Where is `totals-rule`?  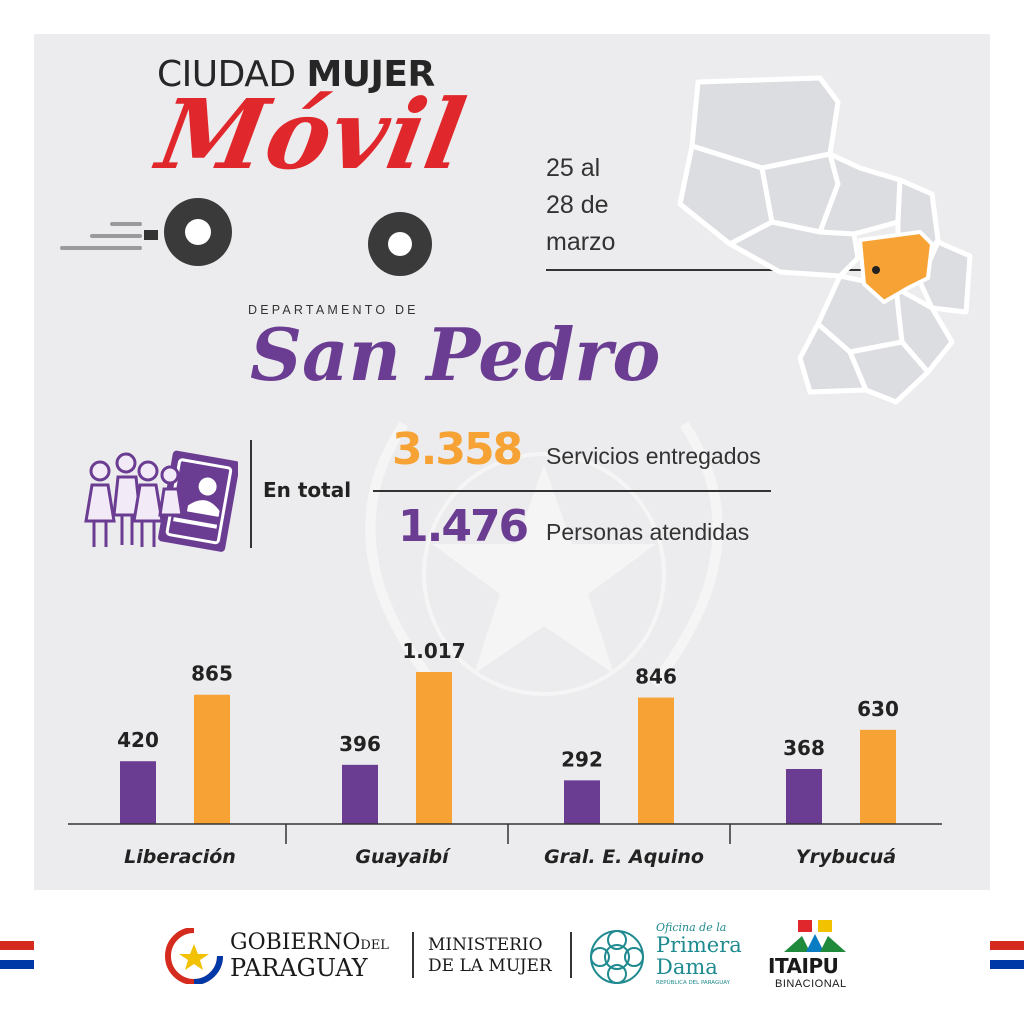 totals-rule is located at coordinates (572, 491).